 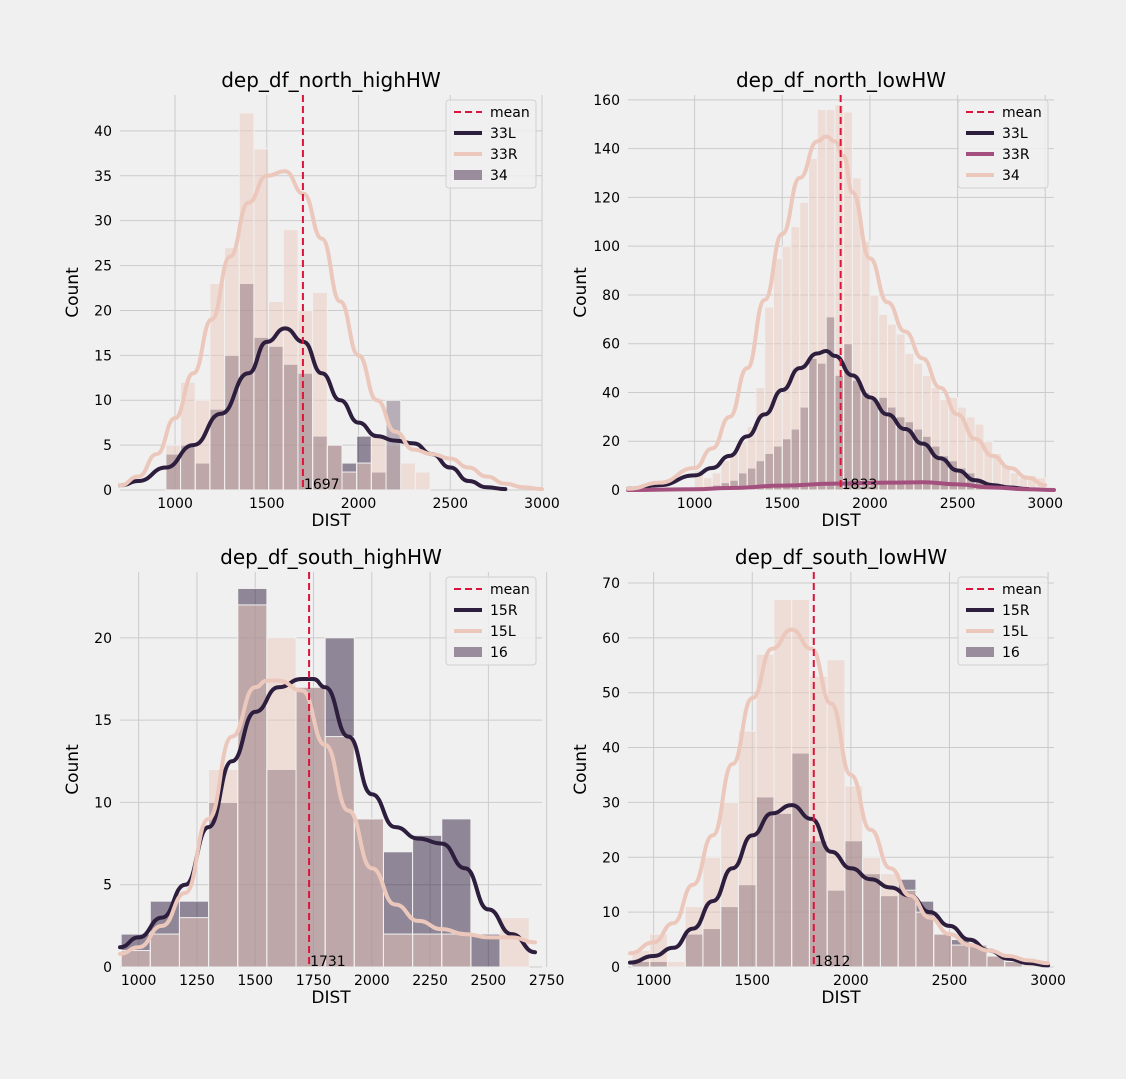 What do you see at coordinates (489, 981) in the screenshot?
I see `x-tick-label: 2500` at bounding box center [489, 981].